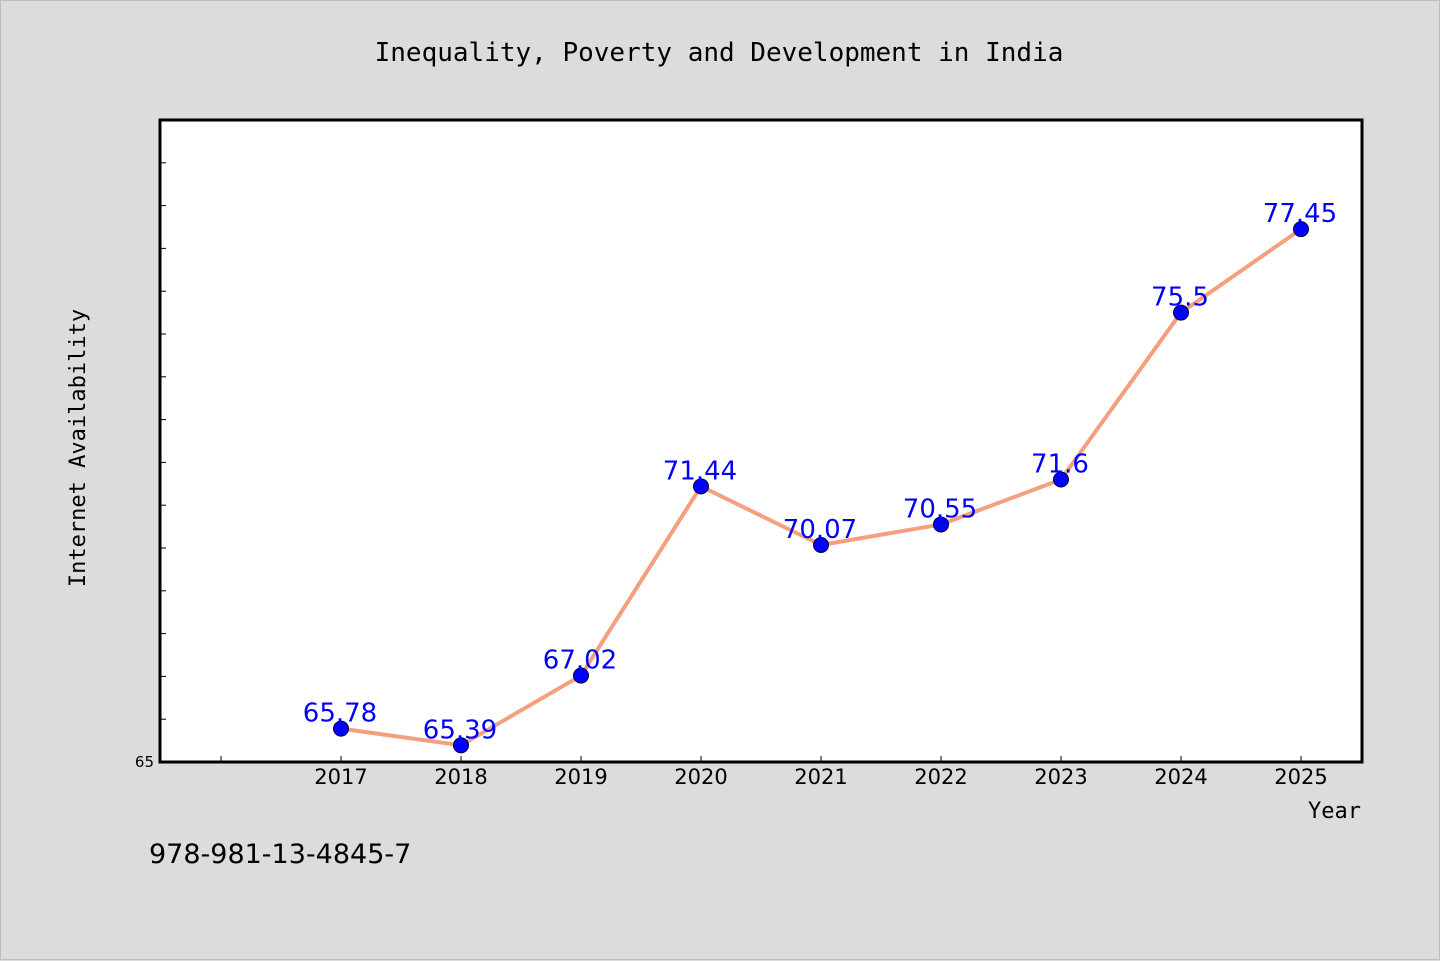  I want to click on data-label: 71.6, so click(1060, 465).